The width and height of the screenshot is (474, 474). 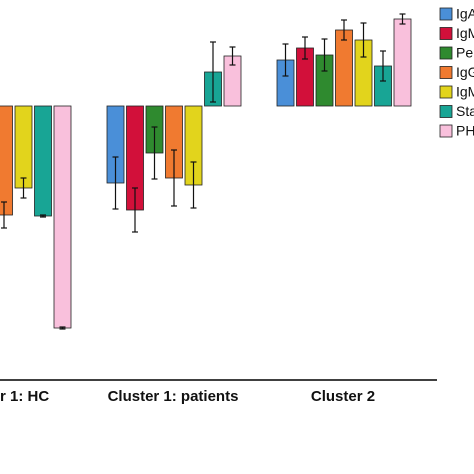 I want to click on x-tick-label: r 1: HC, so click(x=24, y=396).